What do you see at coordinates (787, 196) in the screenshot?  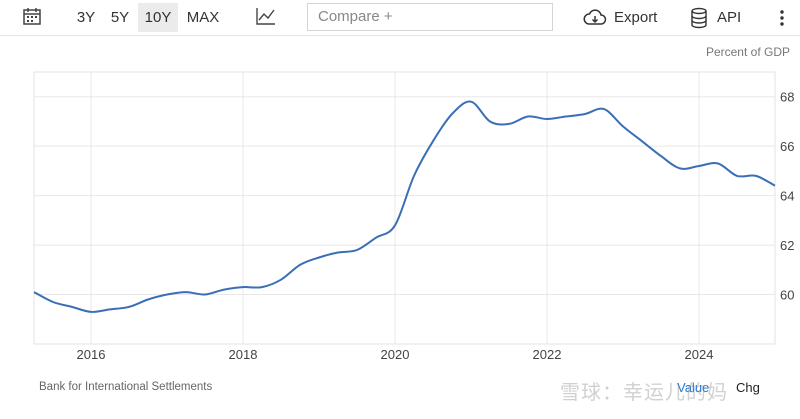 I see `y-tick-label: 64` at bounding box center [787, 196].